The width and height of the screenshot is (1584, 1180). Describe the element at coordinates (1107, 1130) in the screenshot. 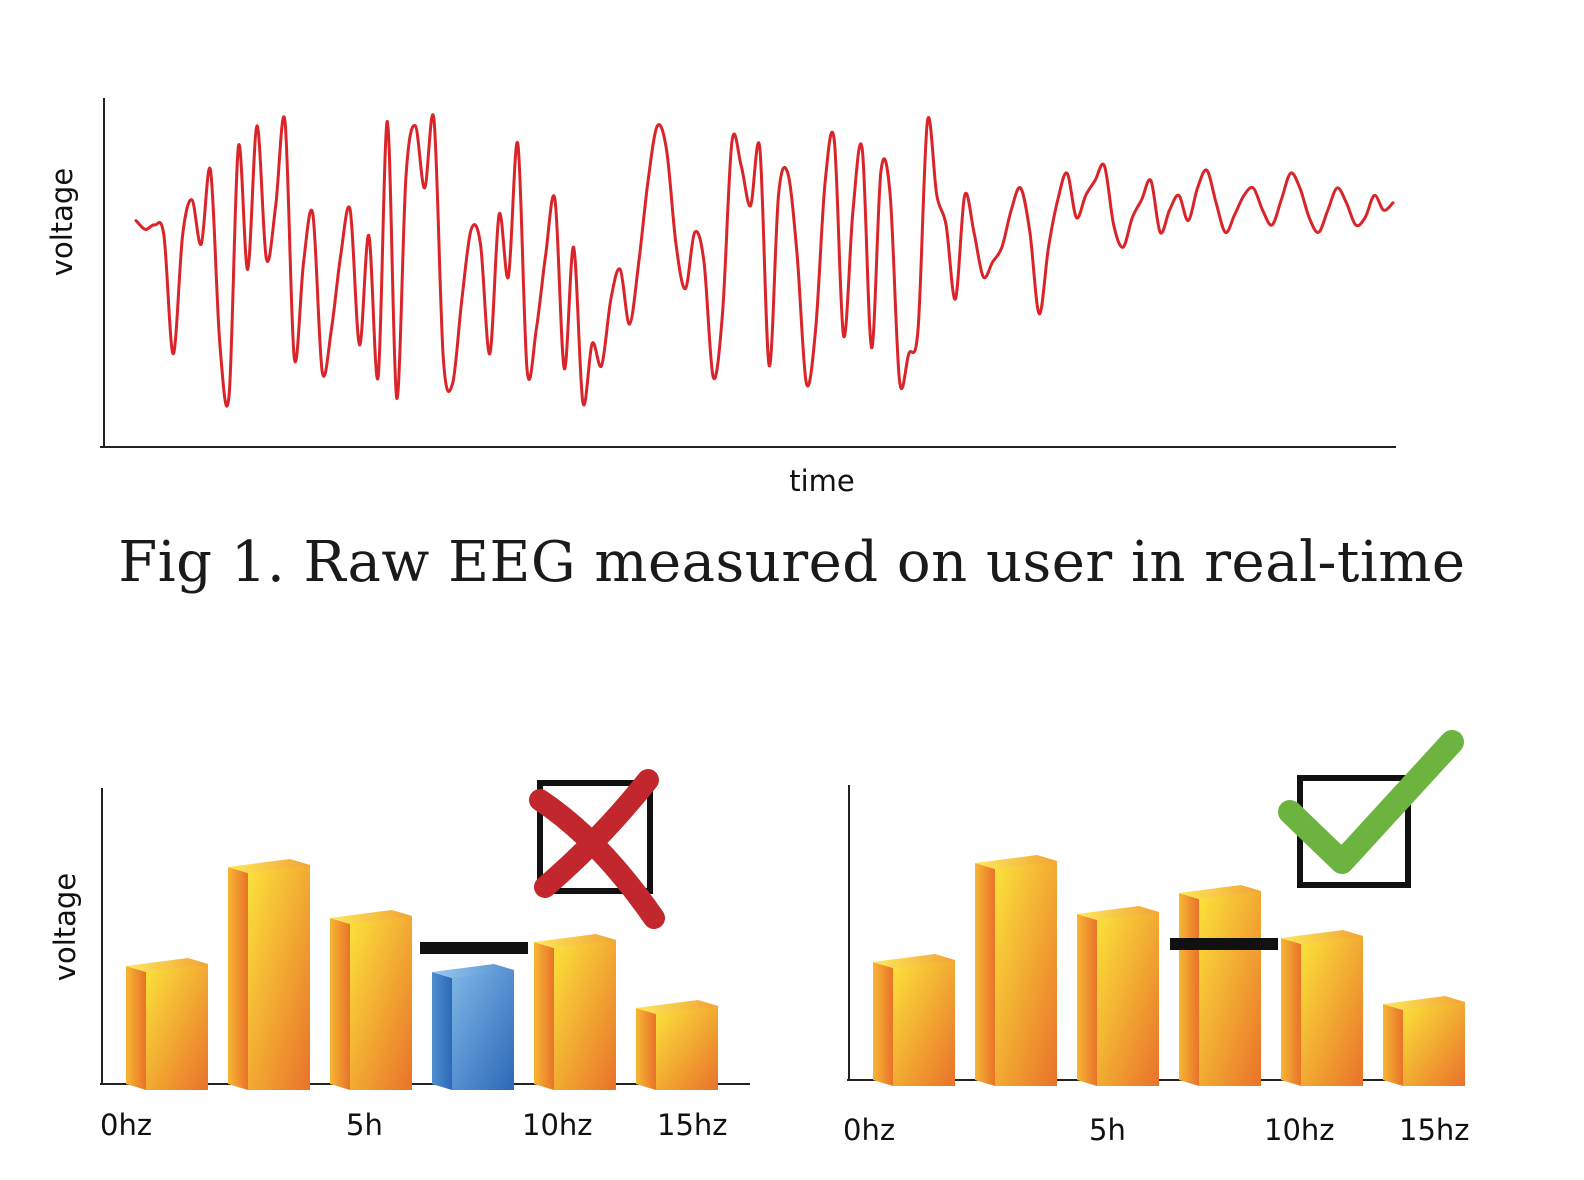

I see `spectrum-pass-tick-label: 5h` at that location.